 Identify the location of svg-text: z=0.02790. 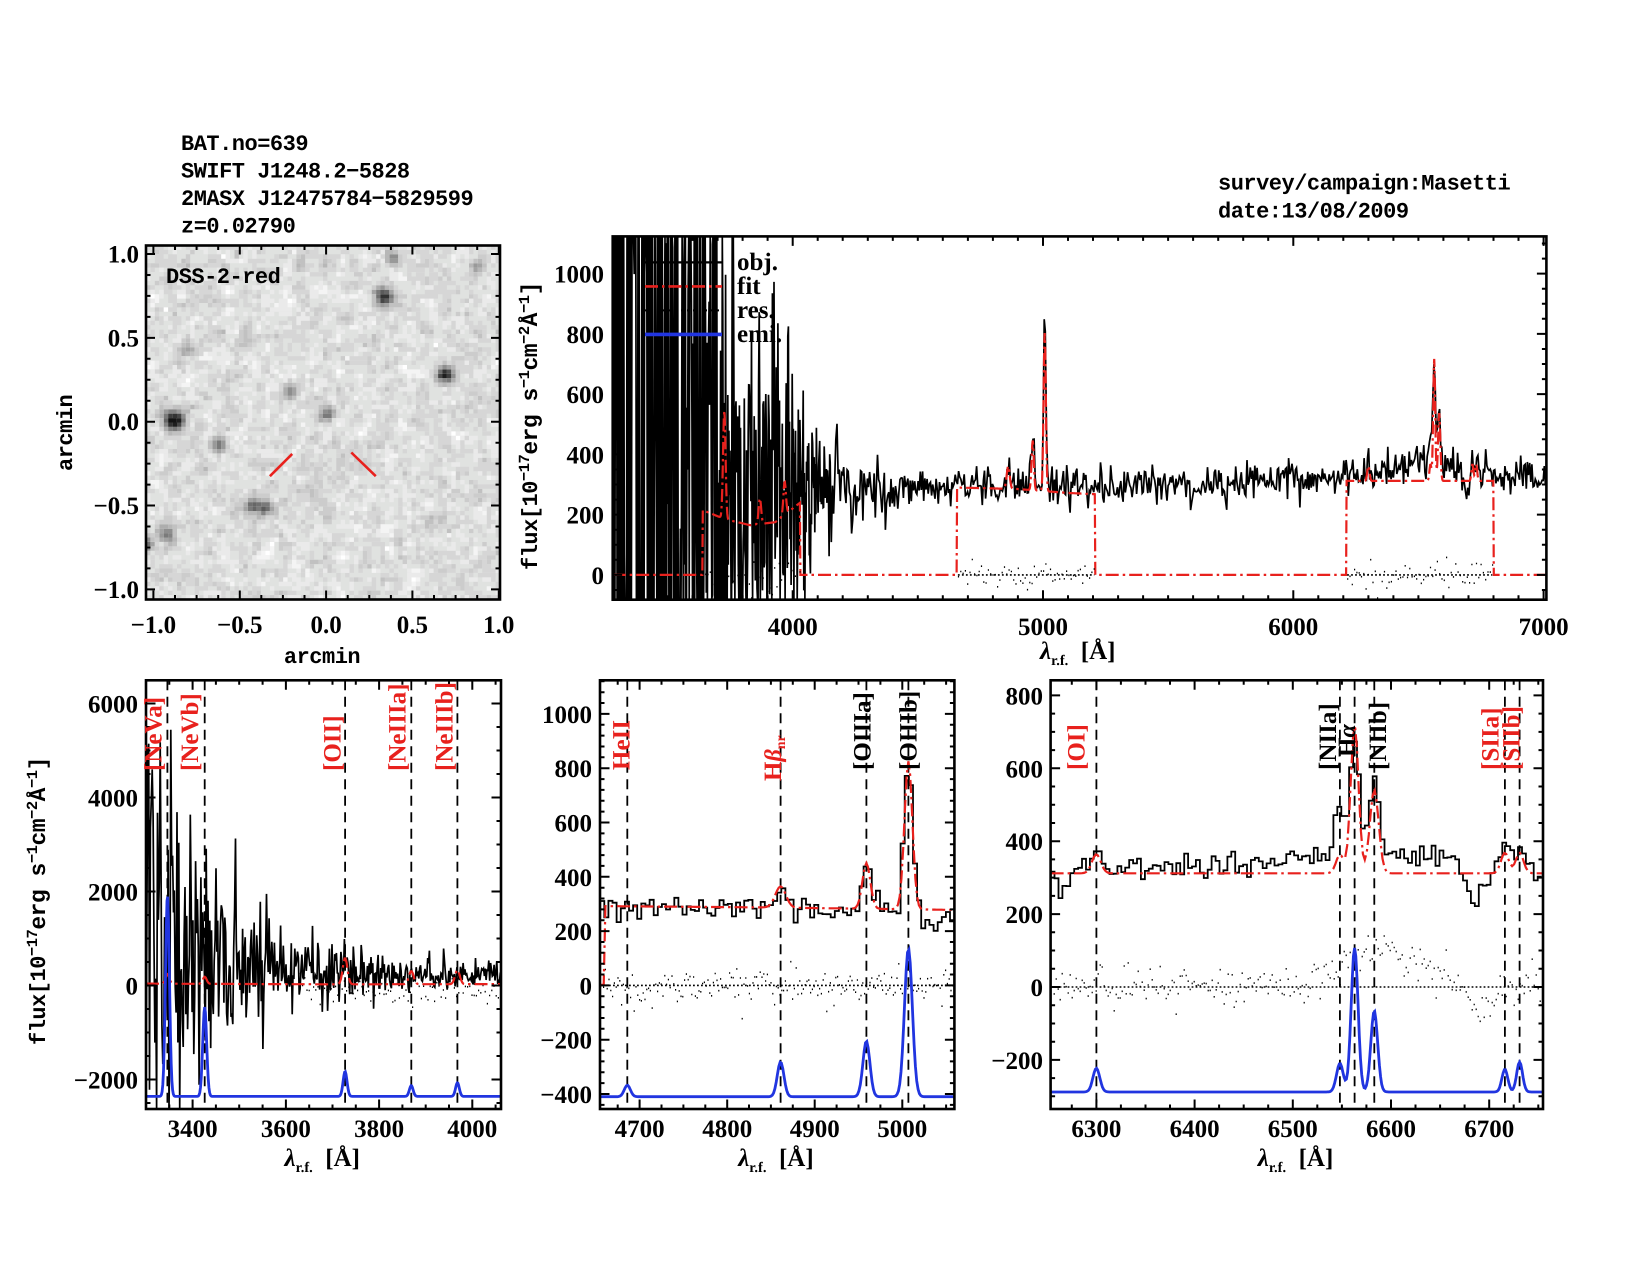
(238, 227).